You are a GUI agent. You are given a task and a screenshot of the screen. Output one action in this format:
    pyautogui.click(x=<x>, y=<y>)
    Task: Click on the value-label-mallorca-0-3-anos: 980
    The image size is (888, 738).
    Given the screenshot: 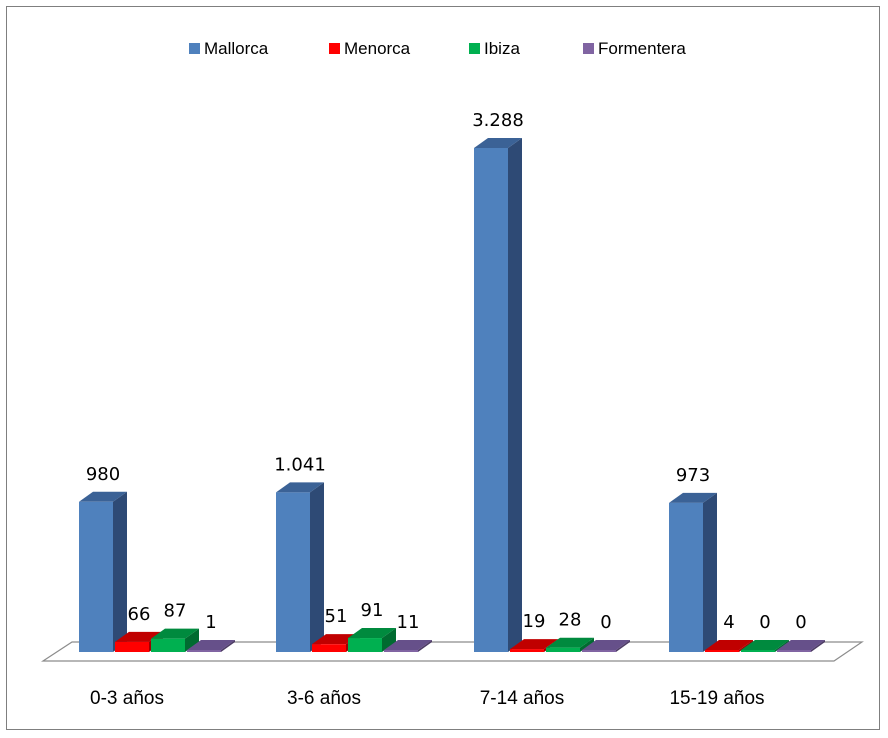 What is the action you would take?
    pyautogui.click(x=103, y=474)
    